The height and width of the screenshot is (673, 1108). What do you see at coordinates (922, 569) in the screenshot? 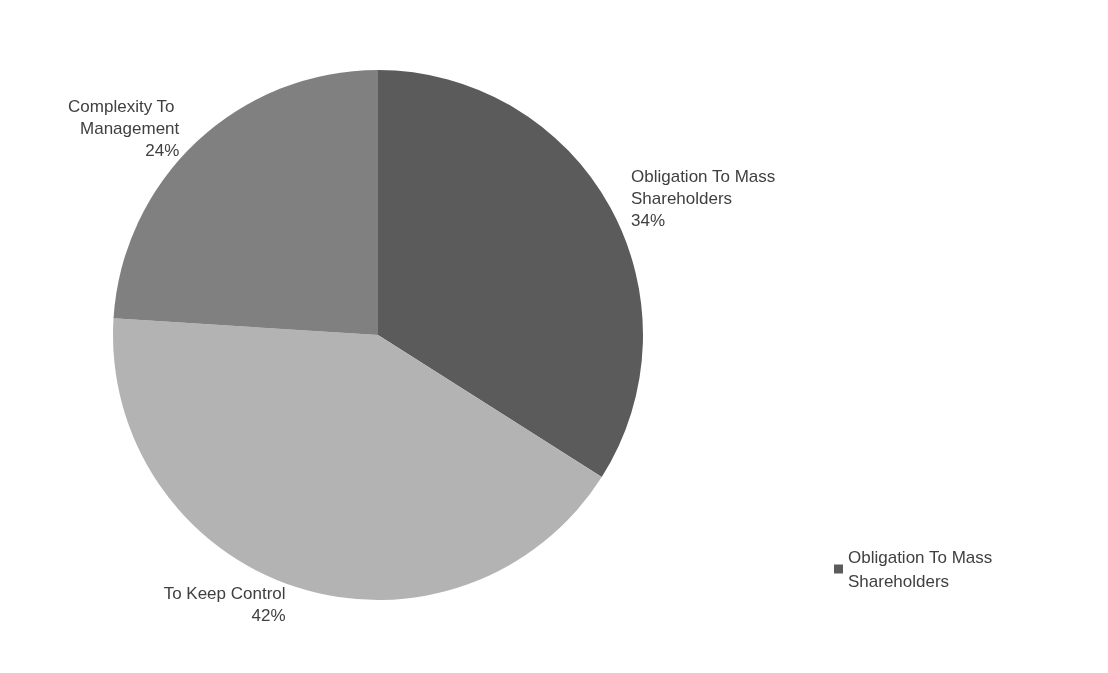
I see `legend-label: Obligation To Mass Shareholders` at bounding box center [922, 569].